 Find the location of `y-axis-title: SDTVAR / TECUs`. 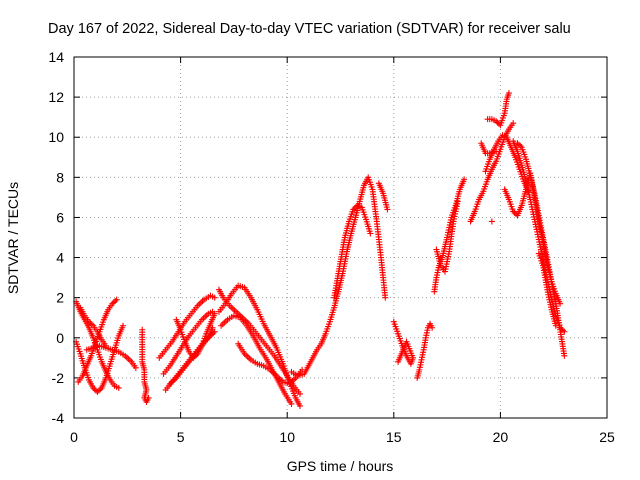

y-axis-title: SDTVAR / TECUs is located at coordinates (13, 238).